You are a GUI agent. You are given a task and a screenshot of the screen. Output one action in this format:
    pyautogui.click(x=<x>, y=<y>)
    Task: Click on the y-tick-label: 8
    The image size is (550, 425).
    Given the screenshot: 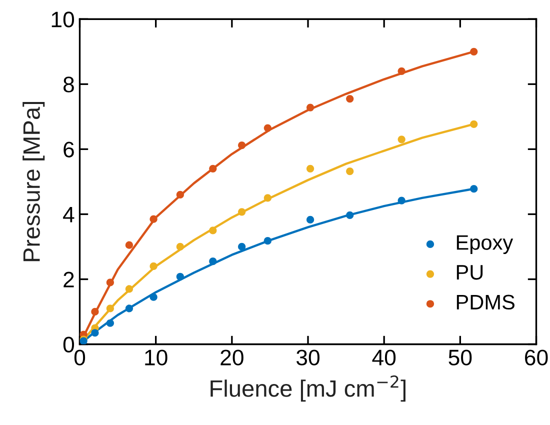 What is the action you would take?
    pyautogui.click(x=68, y=84)
    